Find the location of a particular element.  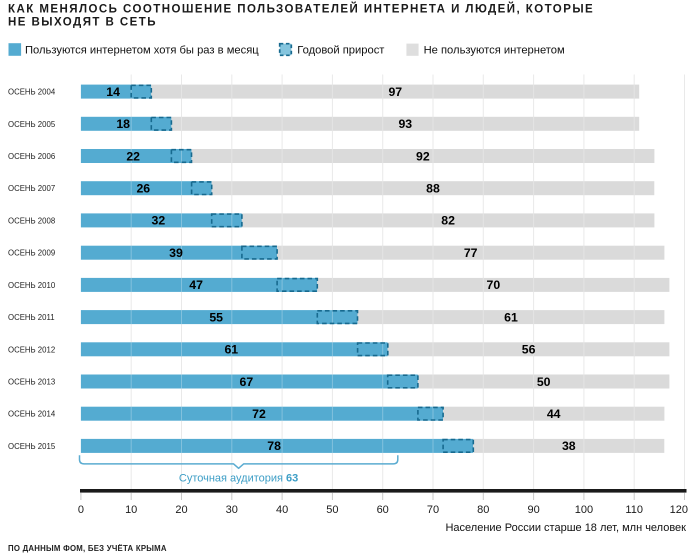

svg-text: 20 is located at coordinates (181, 510).